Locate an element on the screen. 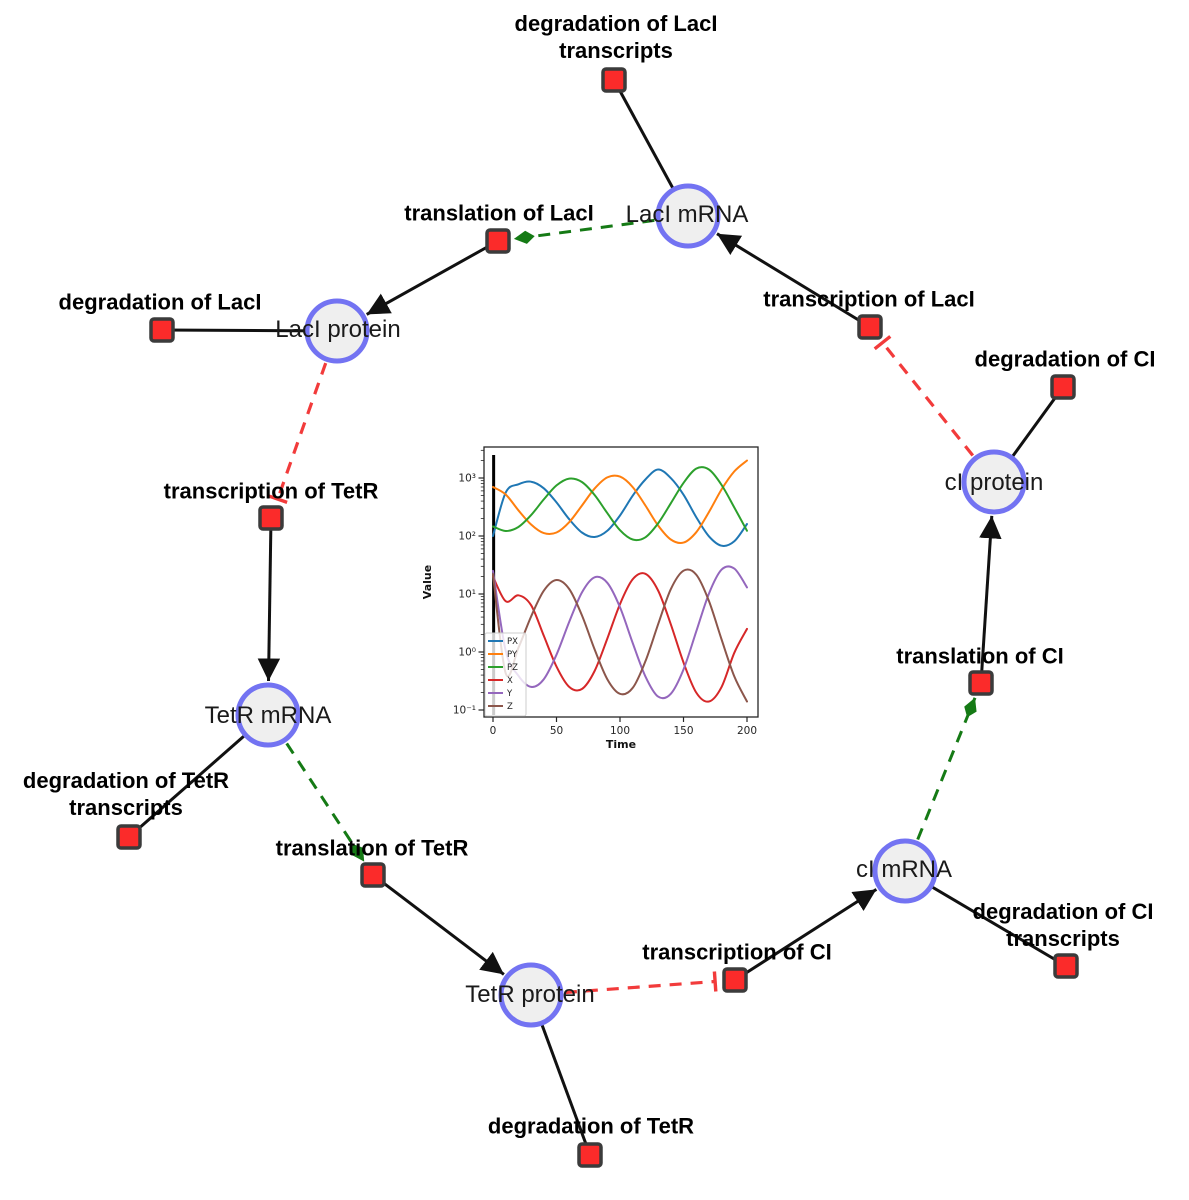  edge-translation-tetr-to-tetr-protein is located at coordinates (438, 924).